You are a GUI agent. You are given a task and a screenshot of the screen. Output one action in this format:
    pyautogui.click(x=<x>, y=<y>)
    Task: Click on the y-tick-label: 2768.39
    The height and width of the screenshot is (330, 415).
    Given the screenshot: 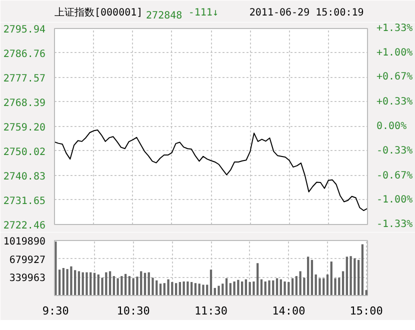 What is the action you would take?
    pyautogui.click(x=24, y=103)
    